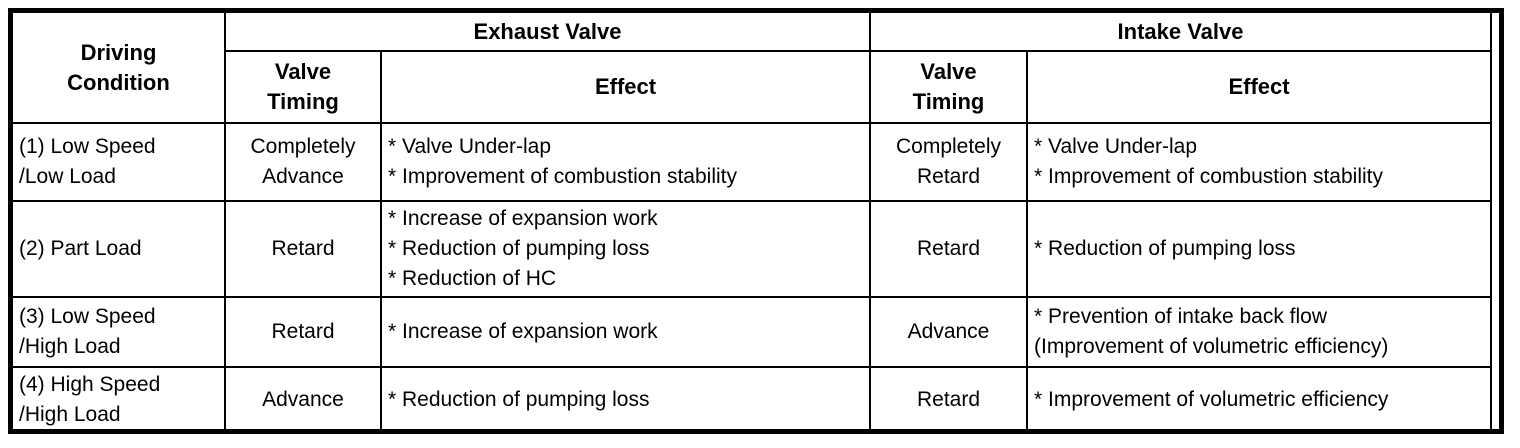  What do you see at coordinates (119, 400) in the screenshot?
I see `cell-condition-4: (4) High Speed /High Load` at bounding box center [119, 400].